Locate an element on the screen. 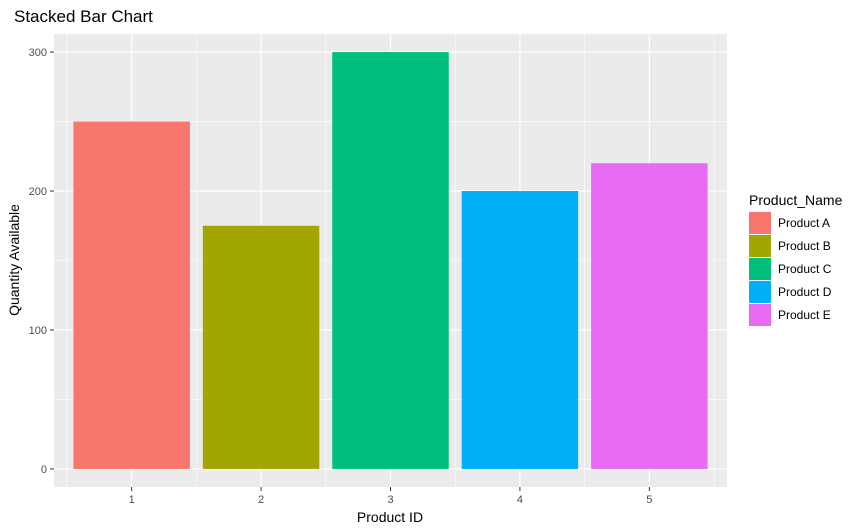  x-tick-label: 5 is located at coordinates (649, 500).